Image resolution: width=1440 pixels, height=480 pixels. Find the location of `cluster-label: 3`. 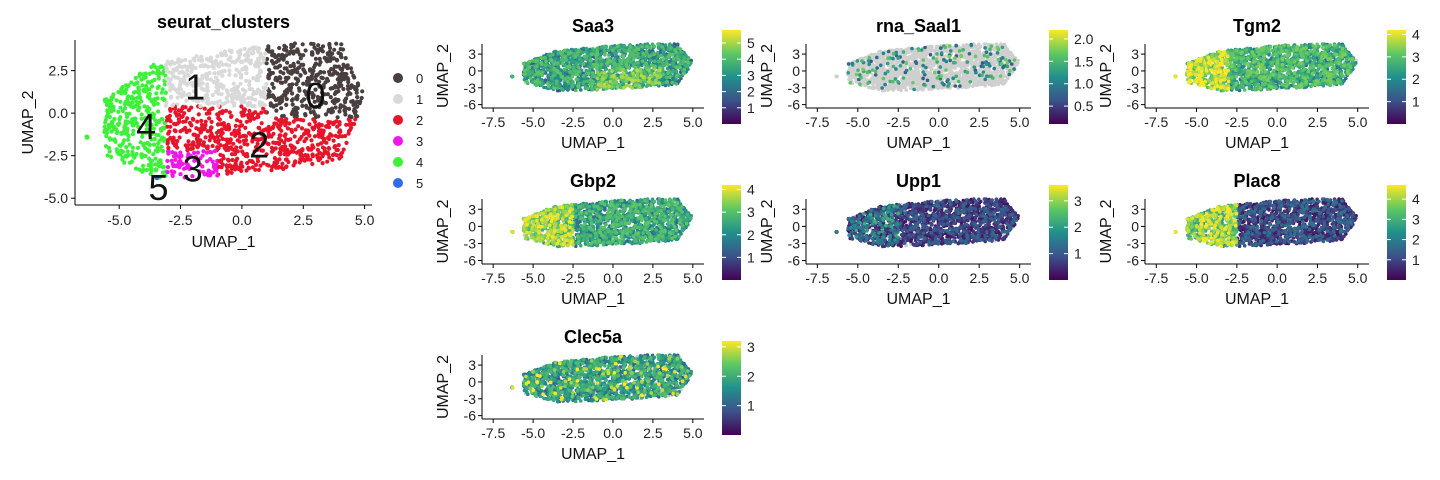

cluster-label: 3 is located at coordinates (193, 168).